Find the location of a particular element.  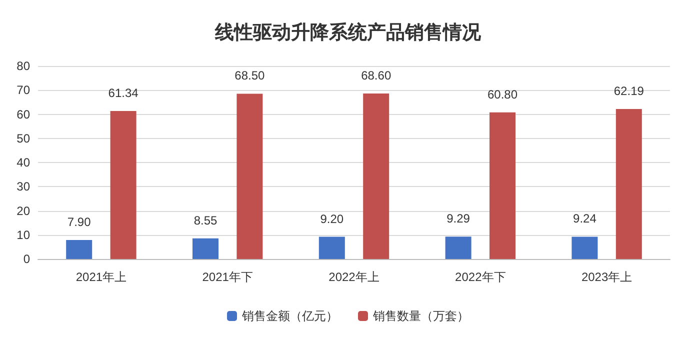

x-tick-label: 2022年上 is located at coordinates (354, 277).